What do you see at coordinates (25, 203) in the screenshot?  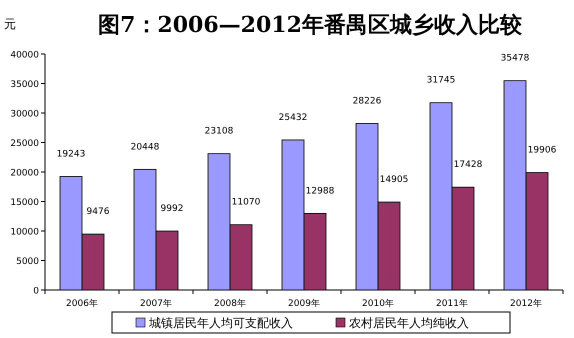 I see `y-tick-label: 15000` at bounding box center [25, 203].